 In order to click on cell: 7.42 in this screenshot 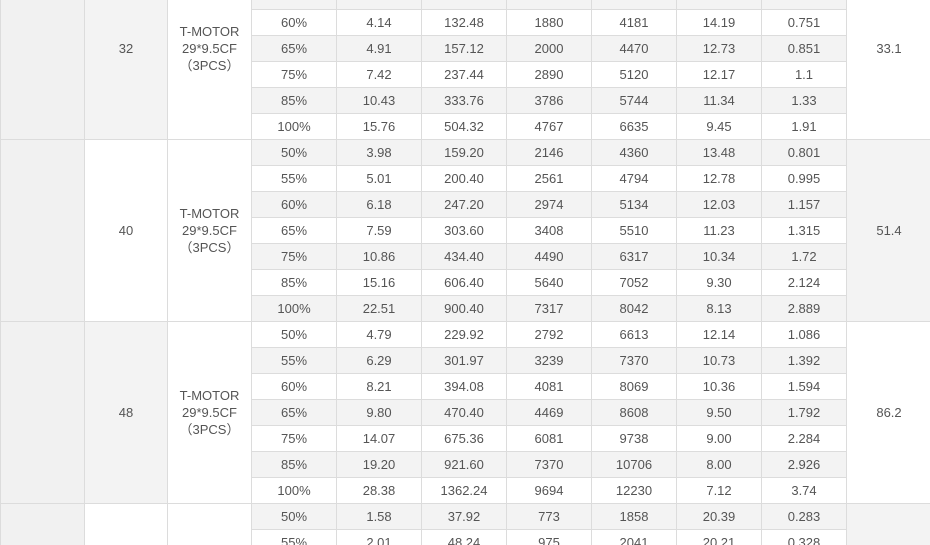, I will do `click(379, 74)`.